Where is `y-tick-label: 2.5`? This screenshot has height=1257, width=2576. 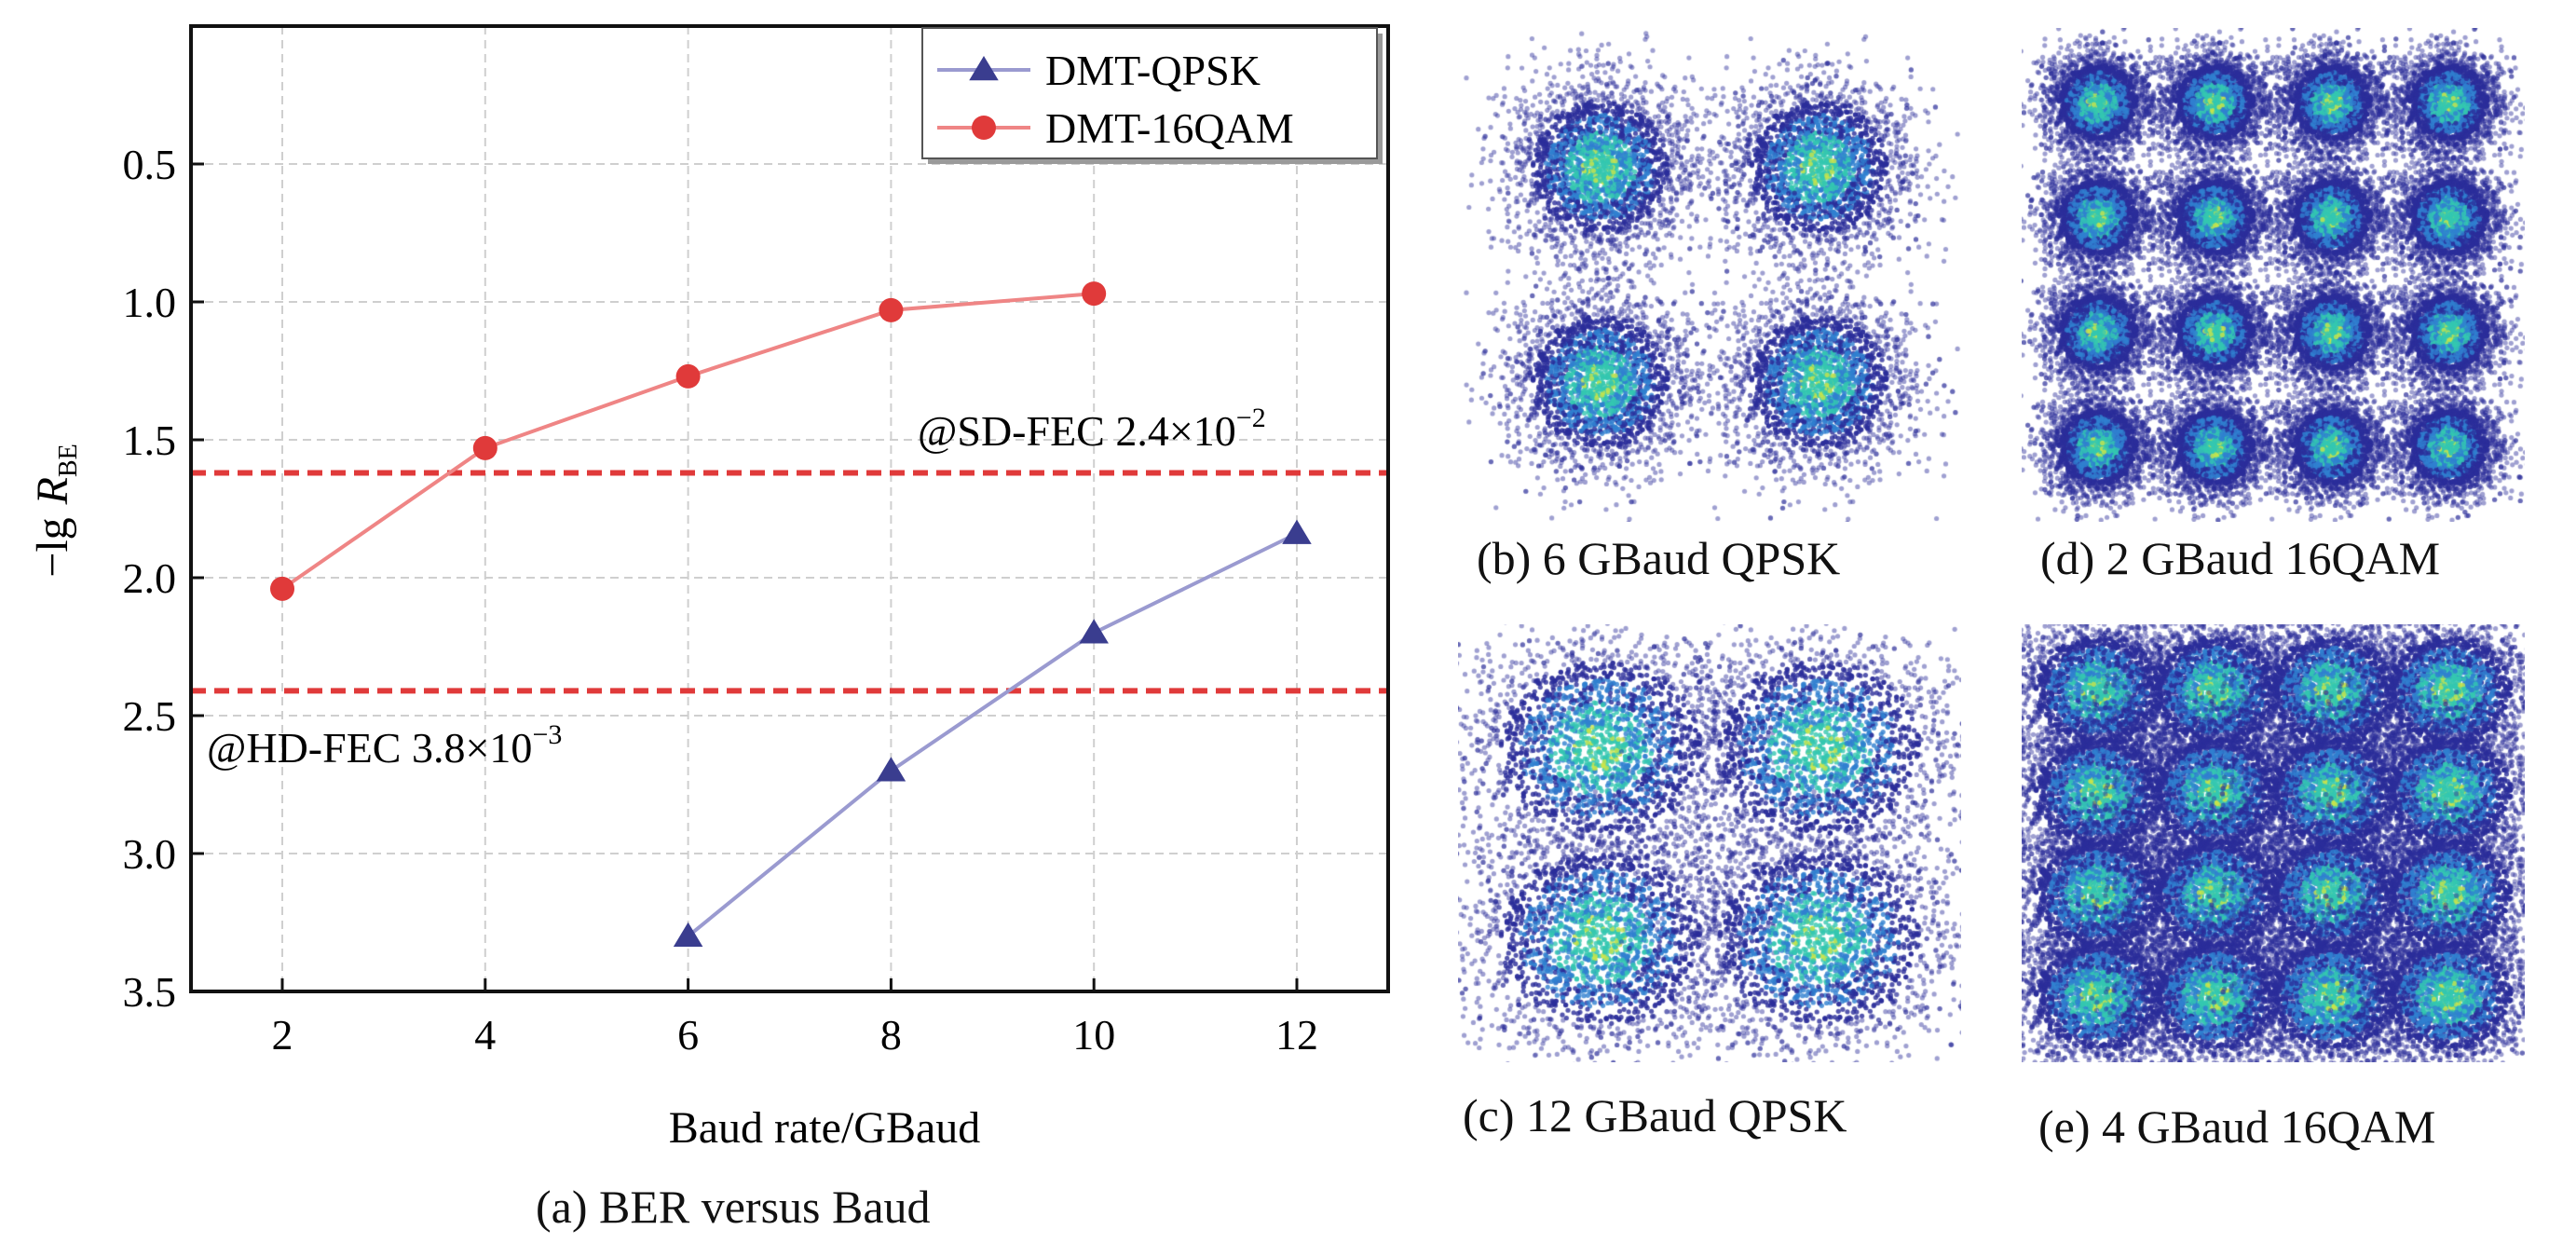
y-tick-label: 2.5 is located at coordinates (150, 716).